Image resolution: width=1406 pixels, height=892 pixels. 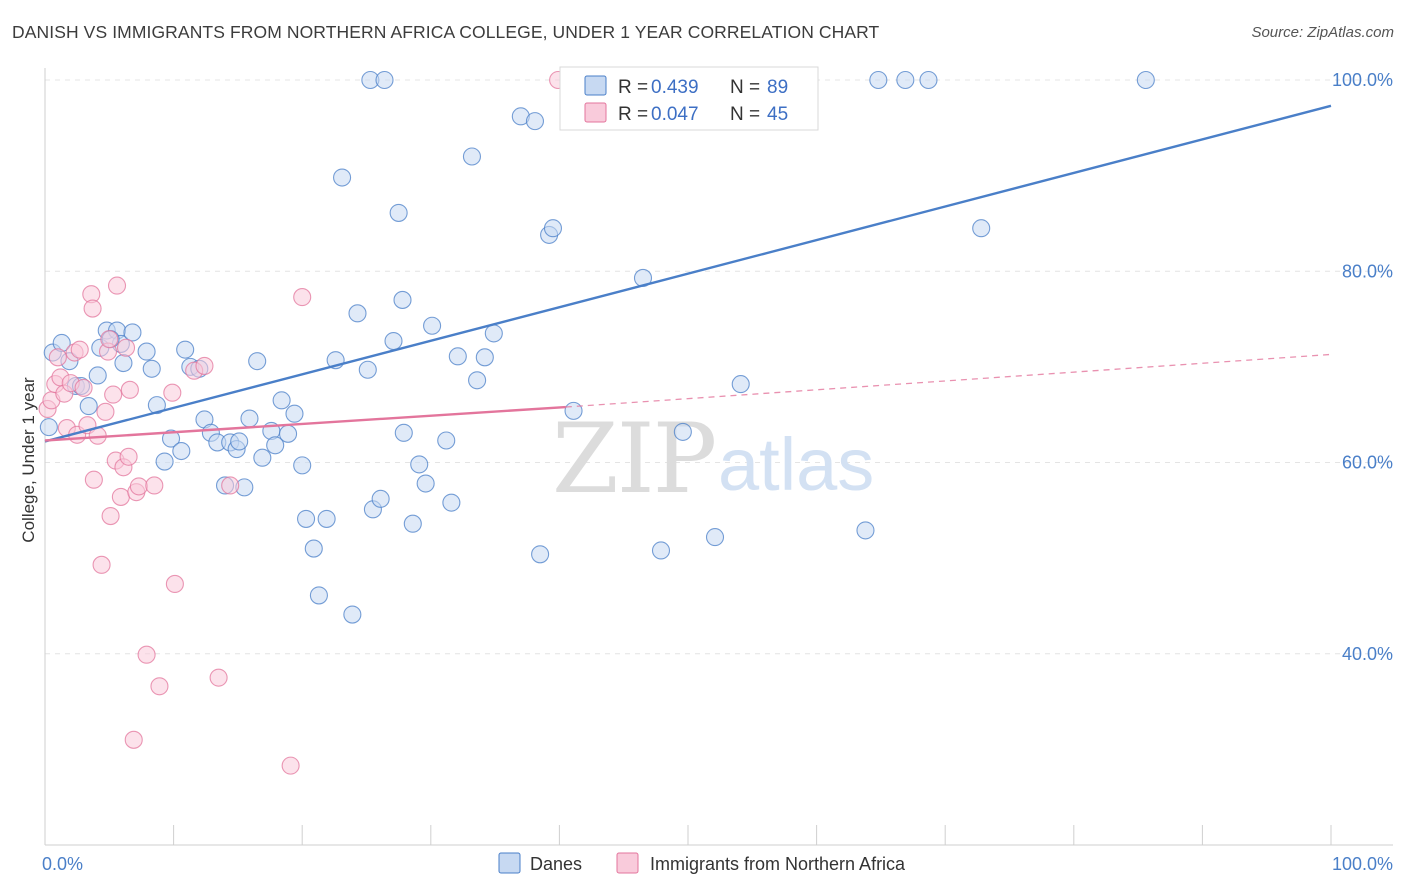 What do you see at coordinates (745, 114) in the screenshot?
I see `immigrants-n-label: N =` at bounding box center [745, 114].